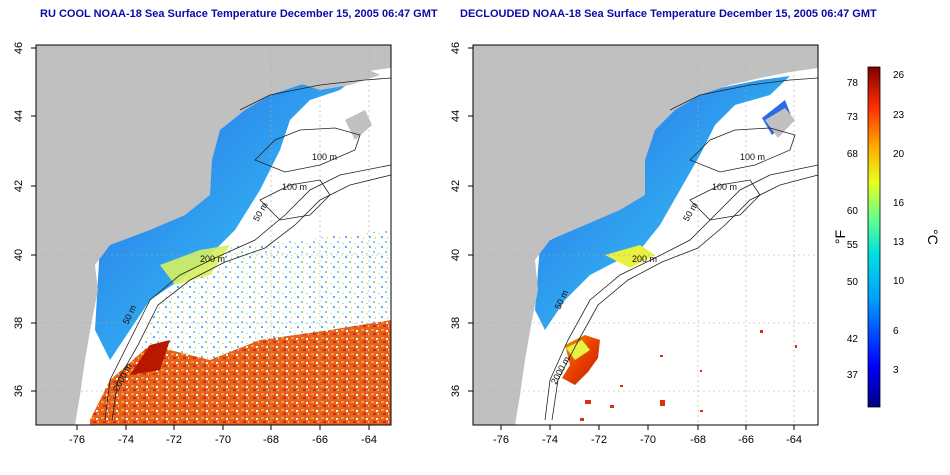  I want to click on right-x-tick-label: -74, so click(550, 440).